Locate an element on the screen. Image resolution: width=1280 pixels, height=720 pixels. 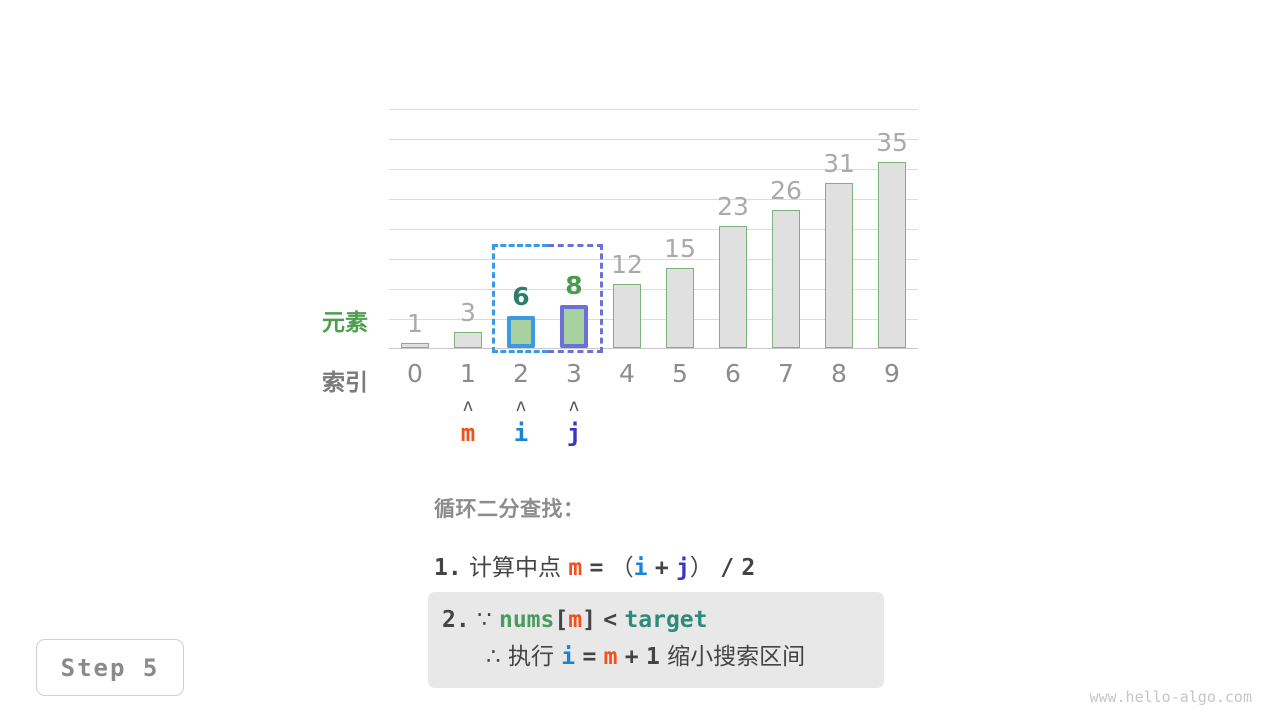
step2-one: 1 is located at coordinates (652, 656).